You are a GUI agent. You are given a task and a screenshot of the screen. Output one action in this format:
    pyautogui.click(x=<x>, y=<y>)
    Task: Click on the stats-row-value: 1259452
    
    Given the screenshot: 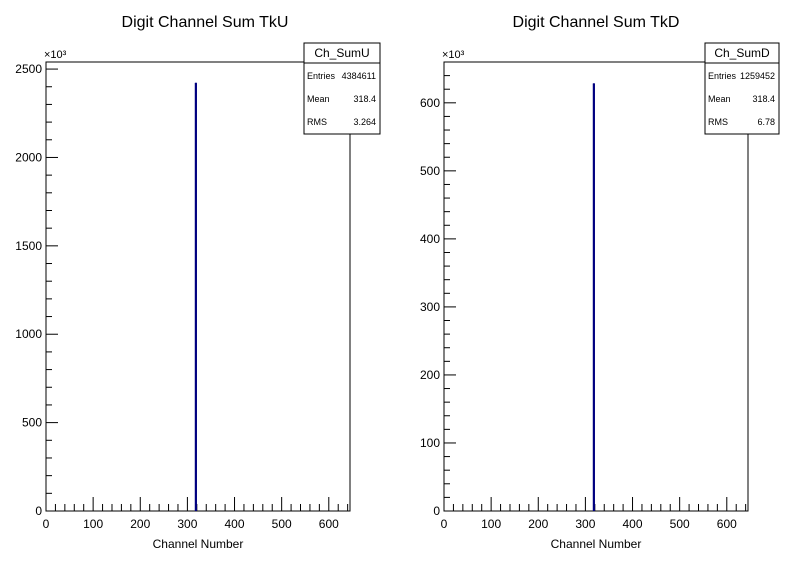 What is the action you would take?
    pyautogui.click(x=757, y=76)
    